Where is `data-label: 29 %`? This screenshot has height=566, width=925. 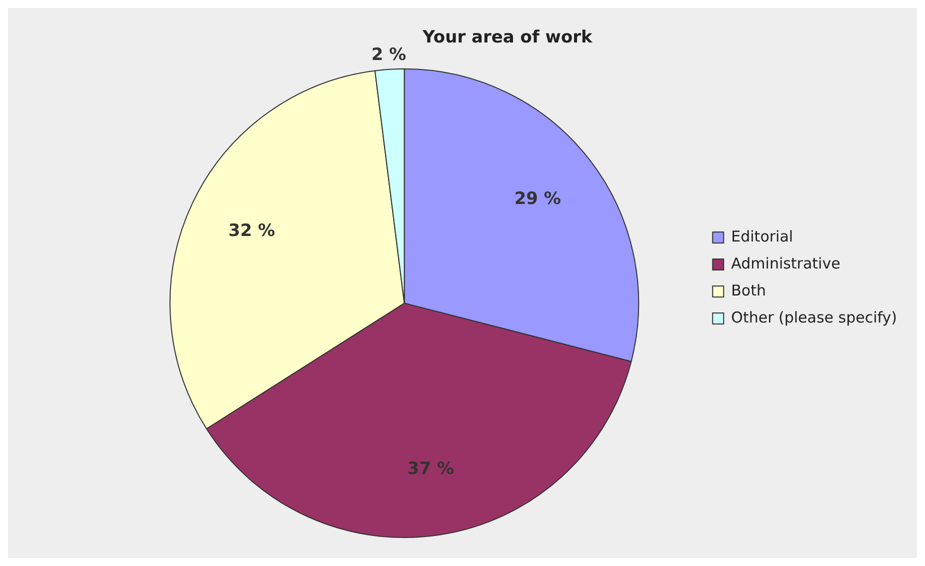 data-label: 29 % is located at coordinates (537, 199).